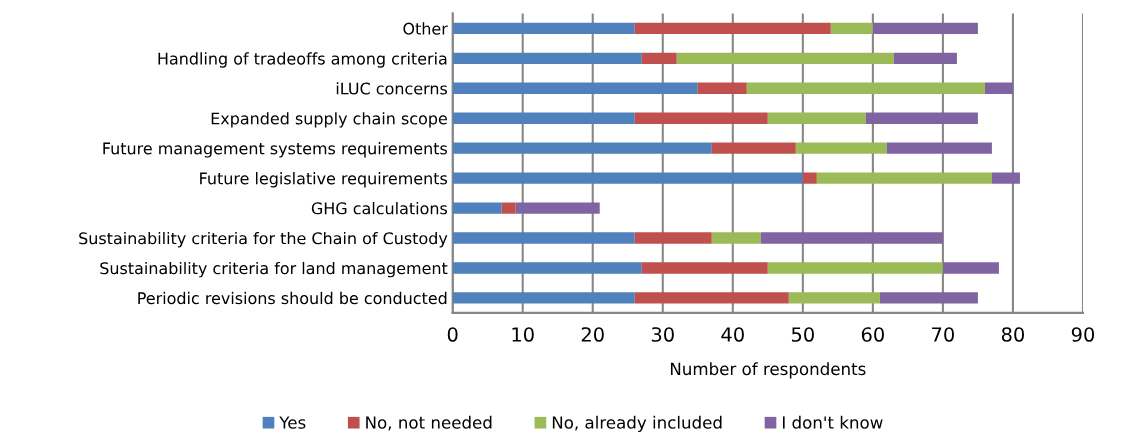  I want to click on legend-label: No, already included, so click(637, 423).